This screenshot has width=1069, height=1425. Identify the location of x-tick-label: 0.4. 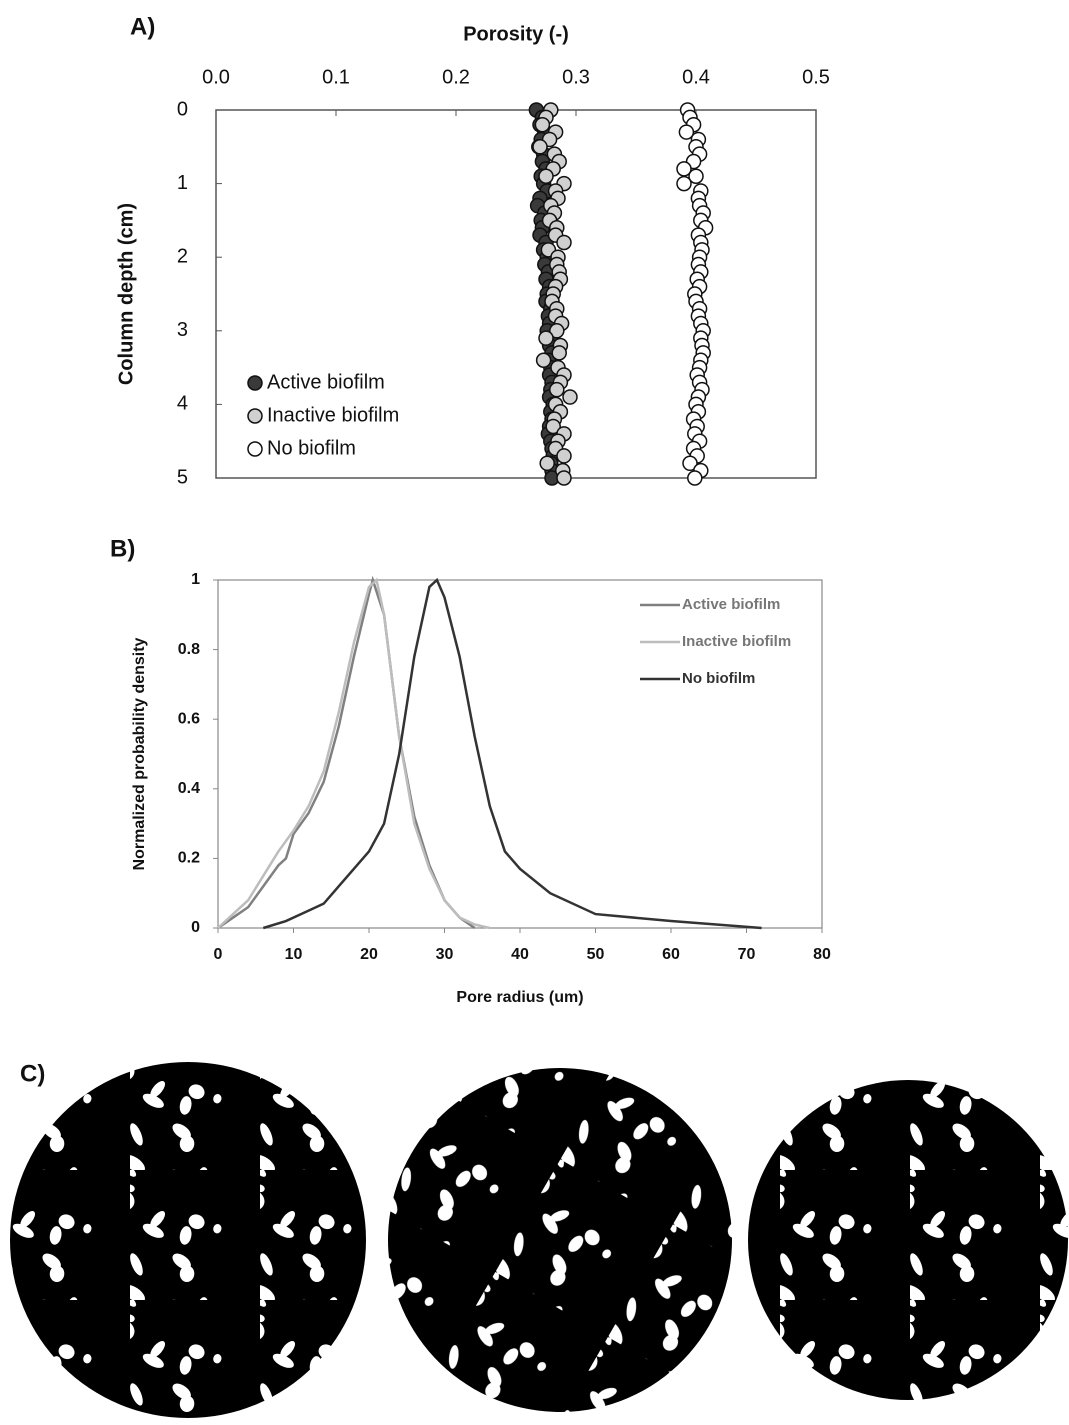
(696, 77).